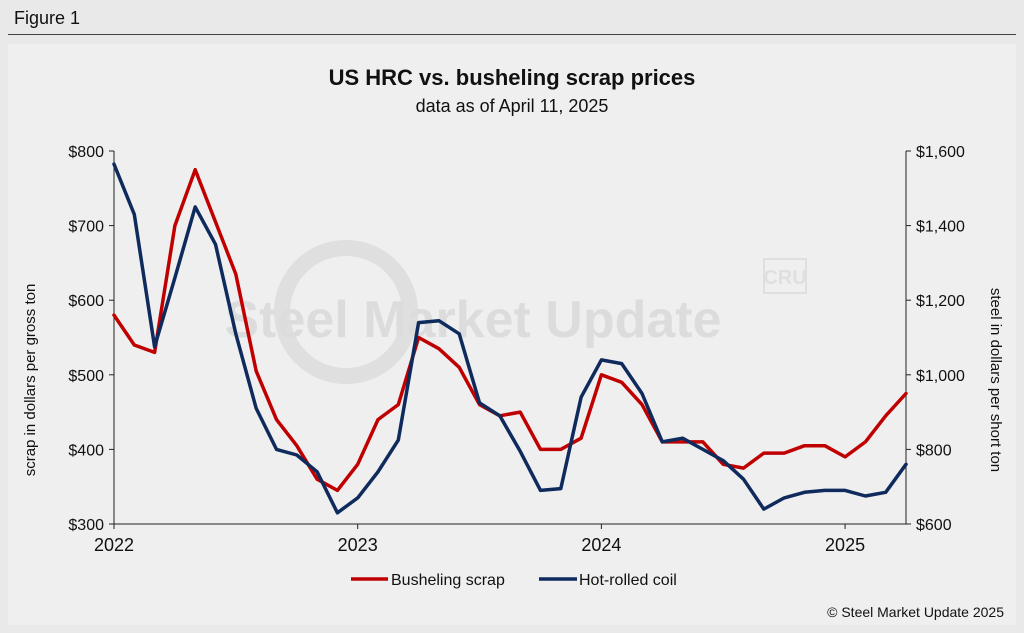 The image size is (1024, 633). I want to click on y-left-tick-label: $600, so click(86, 301).